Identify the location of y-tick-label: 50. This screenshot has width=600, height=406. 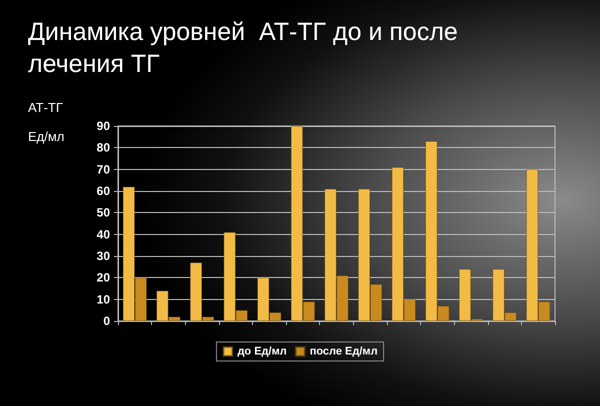
(103, 213).